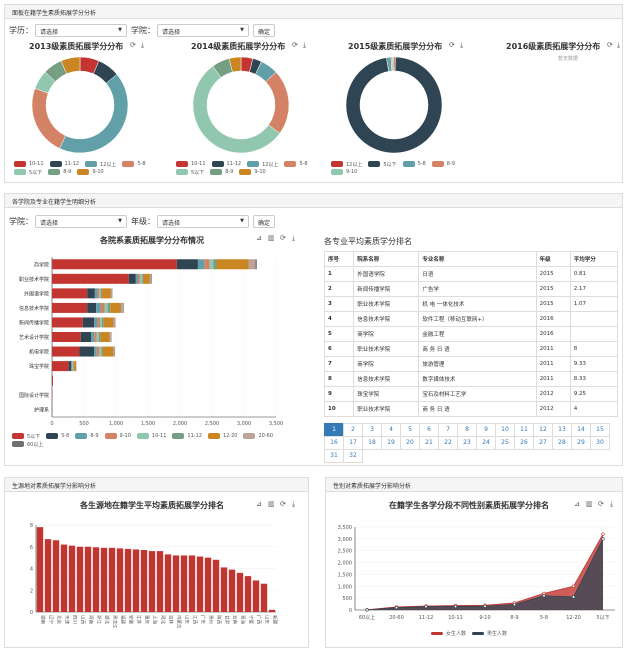 The width and height of the screenshot is (627, 651). What do you see at coordinates (477, 274) in the screenshot?
I see `table-cell: 日语` at bounding box center [477, 274].